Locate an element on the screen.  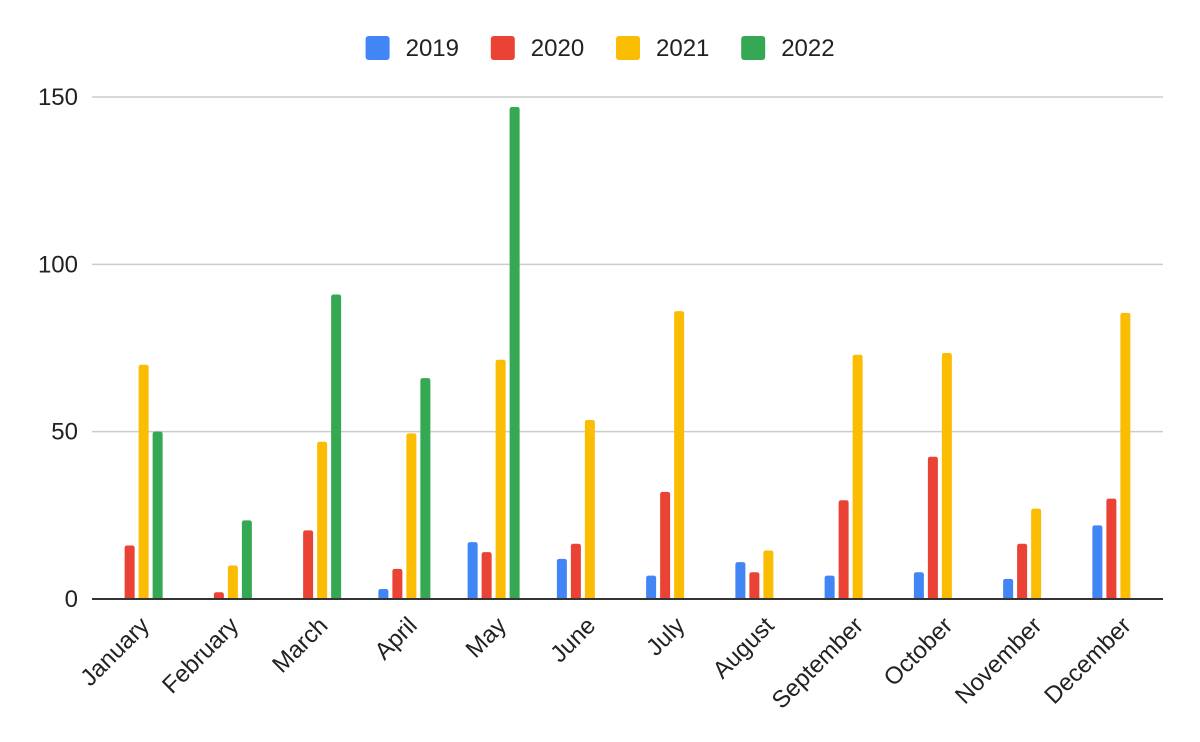
bar-2022-january is located at coordinates (157, 515).